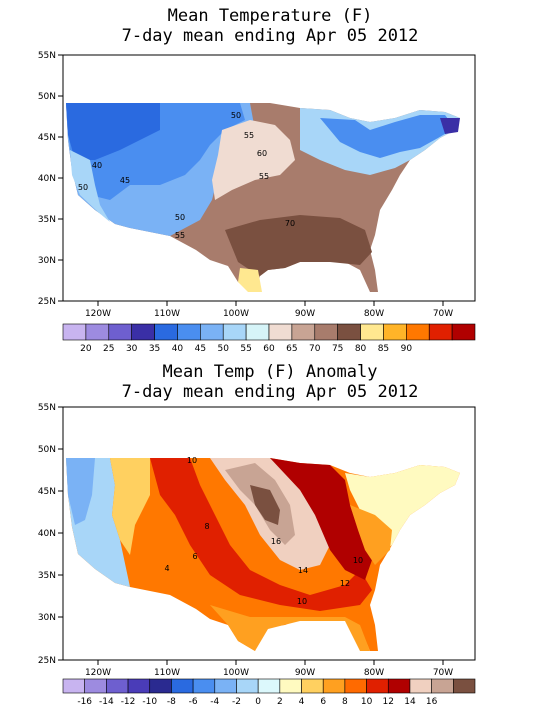  What do you see at coordinates (47, 450) in the screenshot?
I see `bottom-lat-label: 50N` at bounding box center [47, 450].